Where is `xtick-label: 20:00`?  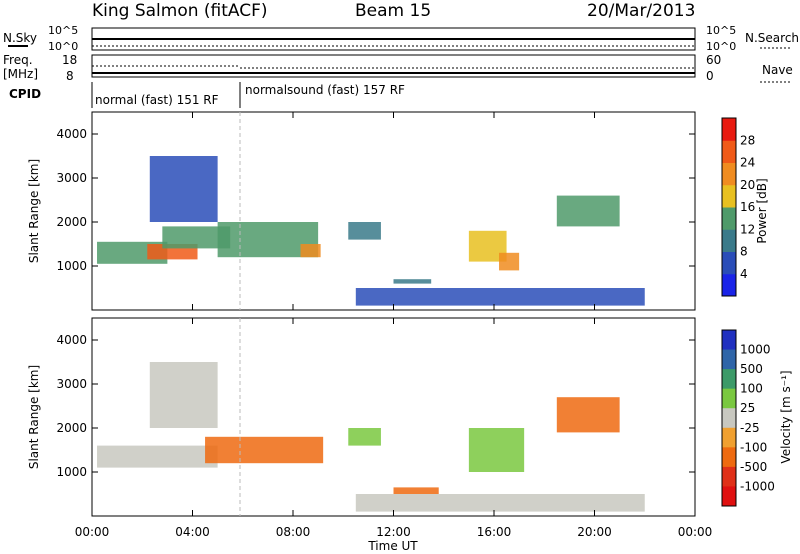 xtick-label: 20:00 is located at coordinates (594, 532).